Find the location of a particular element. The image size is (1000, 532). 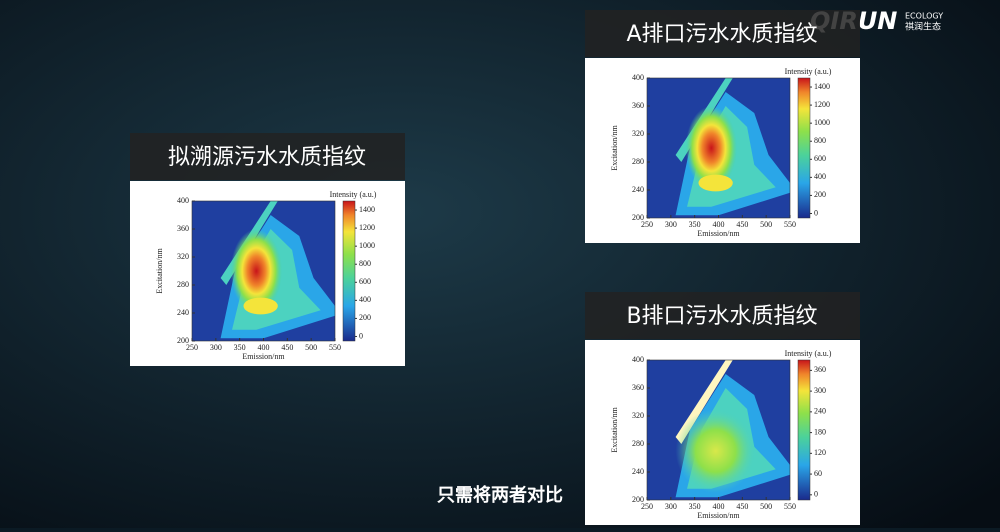

panel-title: 拟溯源污水水质指纹 is located at coordinates (267, 157).